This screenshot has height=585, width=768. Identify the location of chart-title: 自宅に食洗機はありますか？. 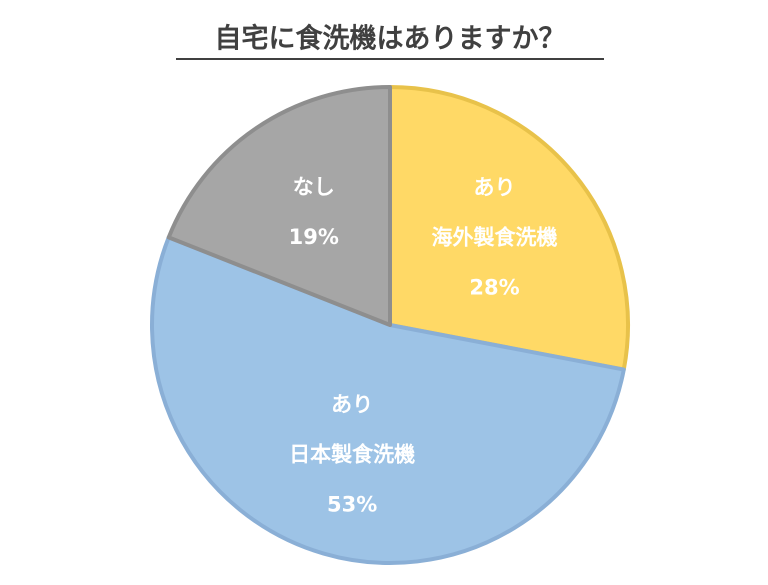
(390, 39).